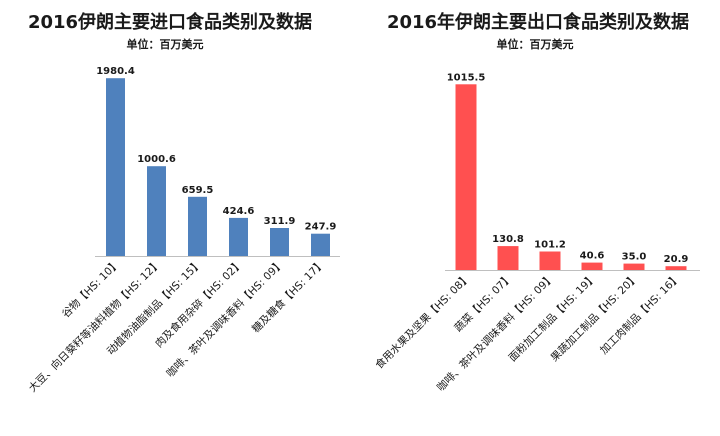  I want to click on export-data-label: 130.8, so click(508, 239).